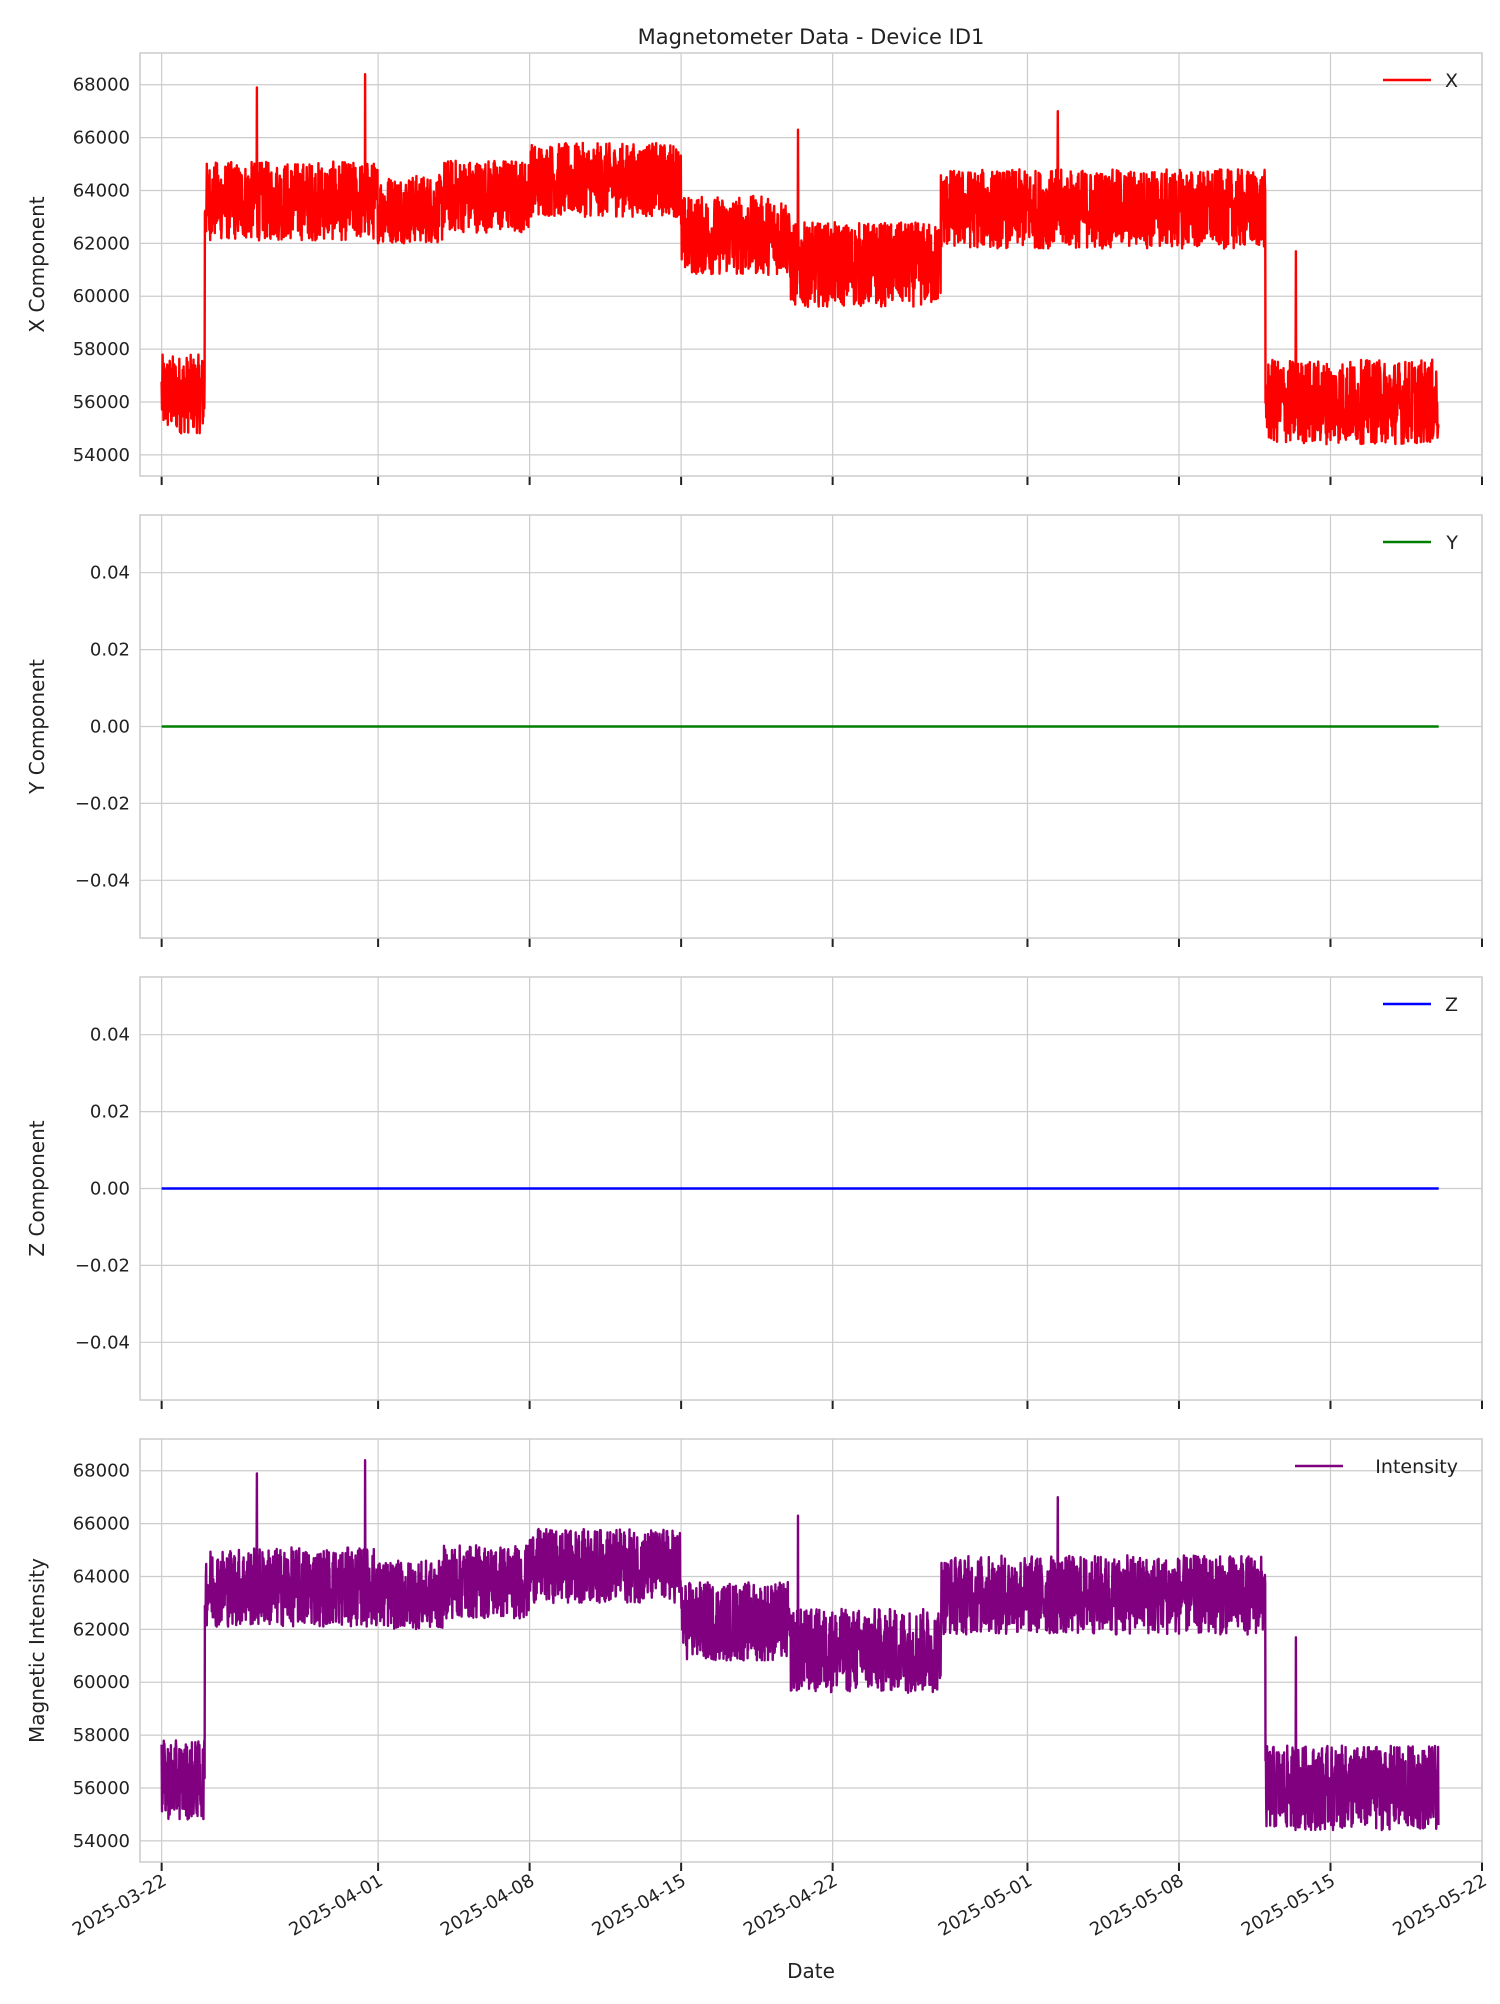 The height and width of the screenshot is (2004, 1500). Describe the element at coordinates (811, 1971) in the screenshot. I see `x-axis-label: Date` at that location.